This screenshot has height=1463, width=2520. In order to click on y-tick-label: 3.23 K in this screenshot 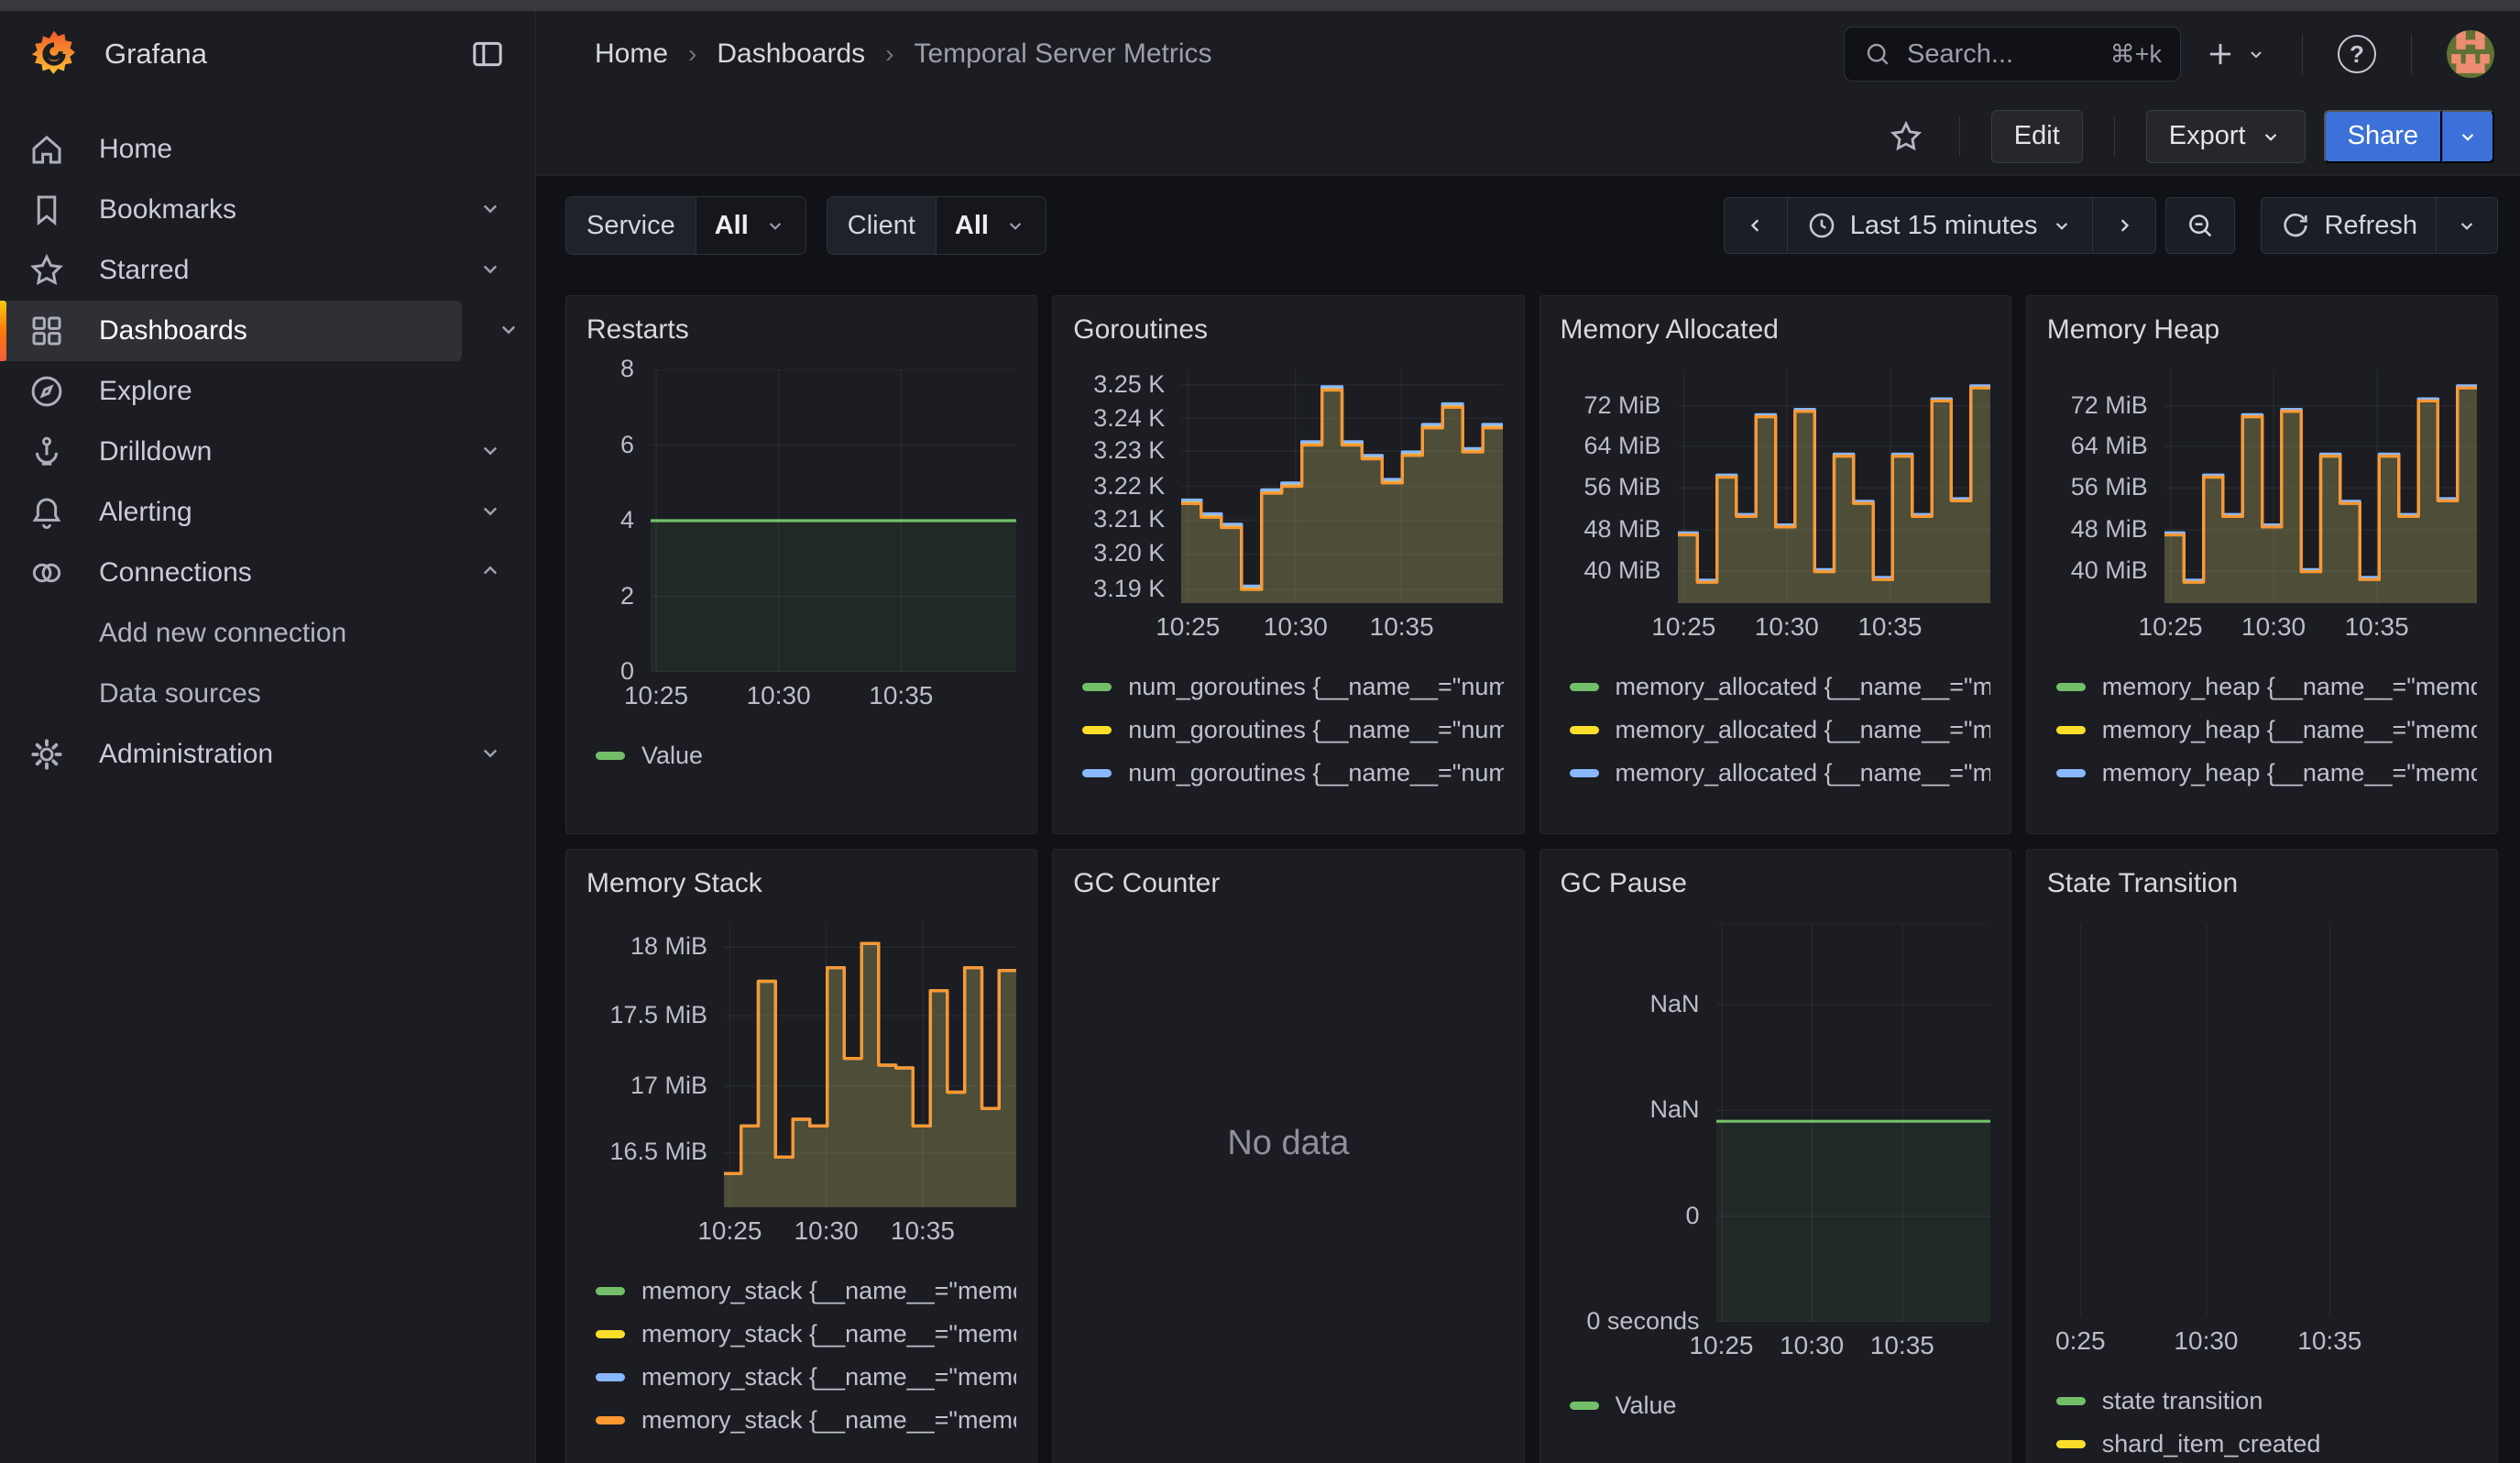, I will do `click(1129, 450)`.